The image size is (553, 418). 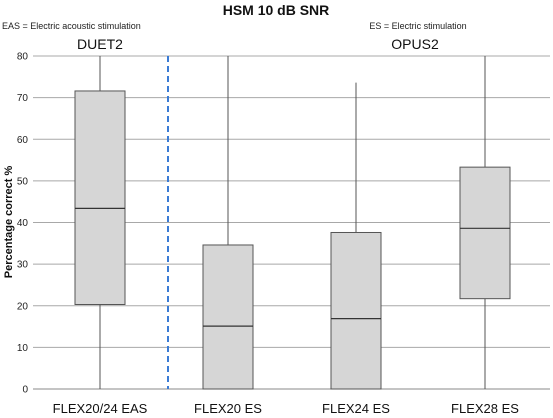 What do you see at coordinates (71, 26) in the screenshot?
I see `eas-note: EAS = Electric acoustic stimulation` at bounding box center [71, 26].